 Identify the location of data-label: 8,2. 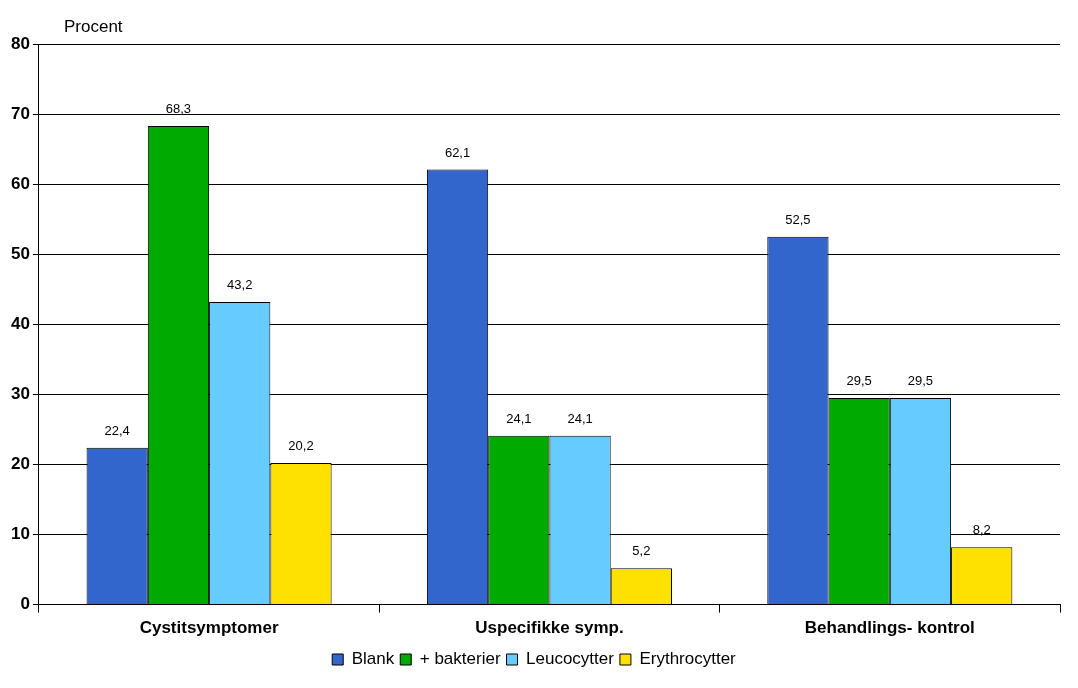
(981, 530).